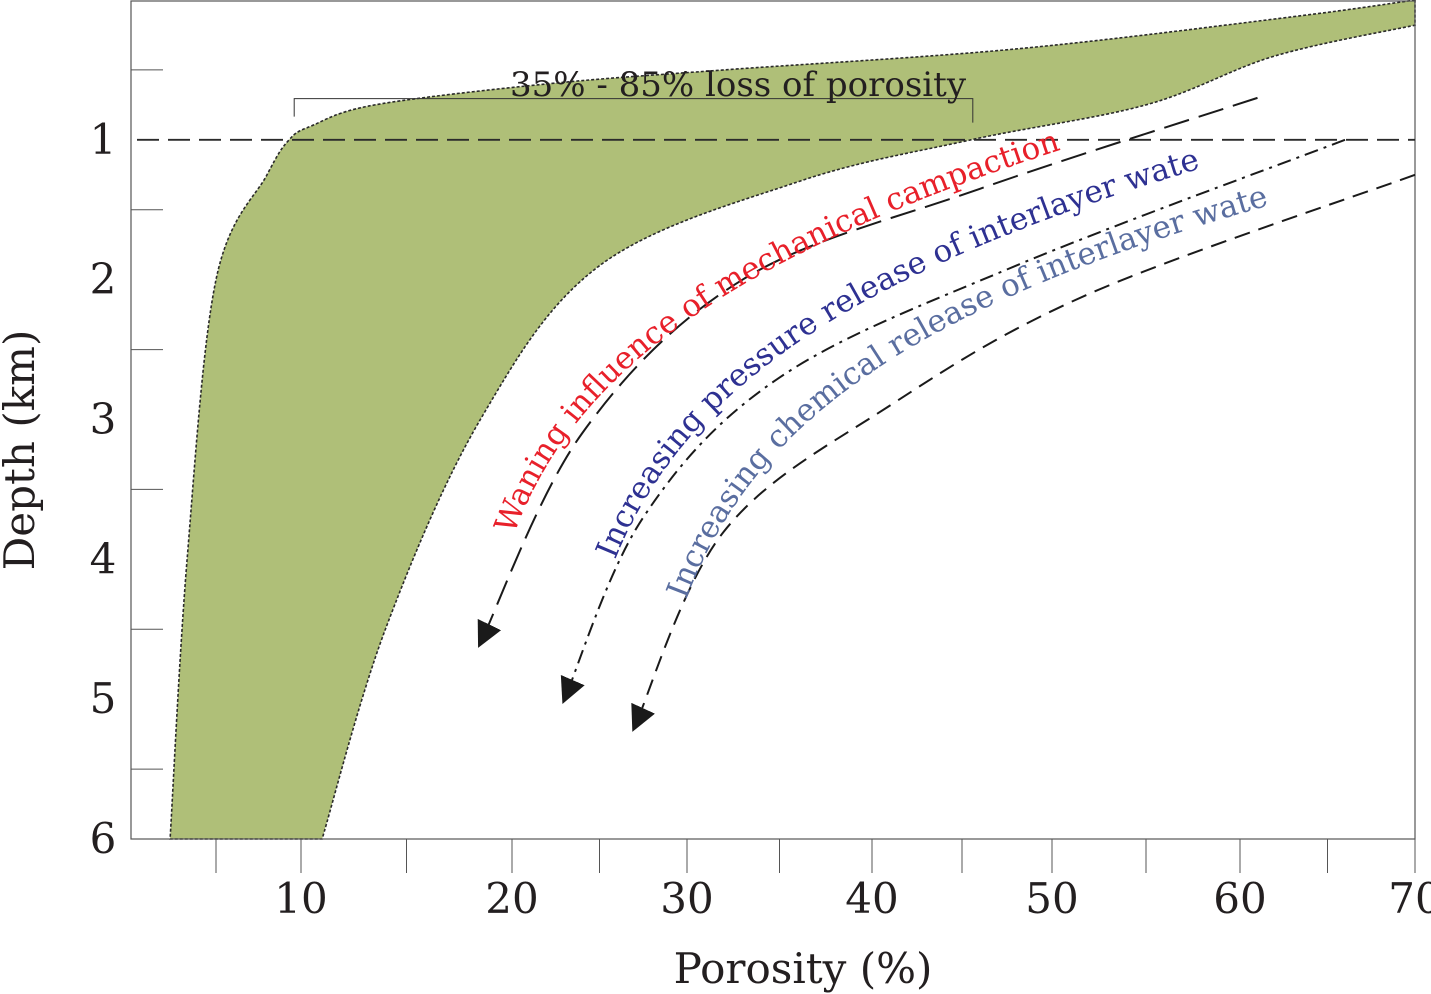 This screenshot has width=1431, height=994. I want to click on y-tick-label: 5, so click(103, 698).